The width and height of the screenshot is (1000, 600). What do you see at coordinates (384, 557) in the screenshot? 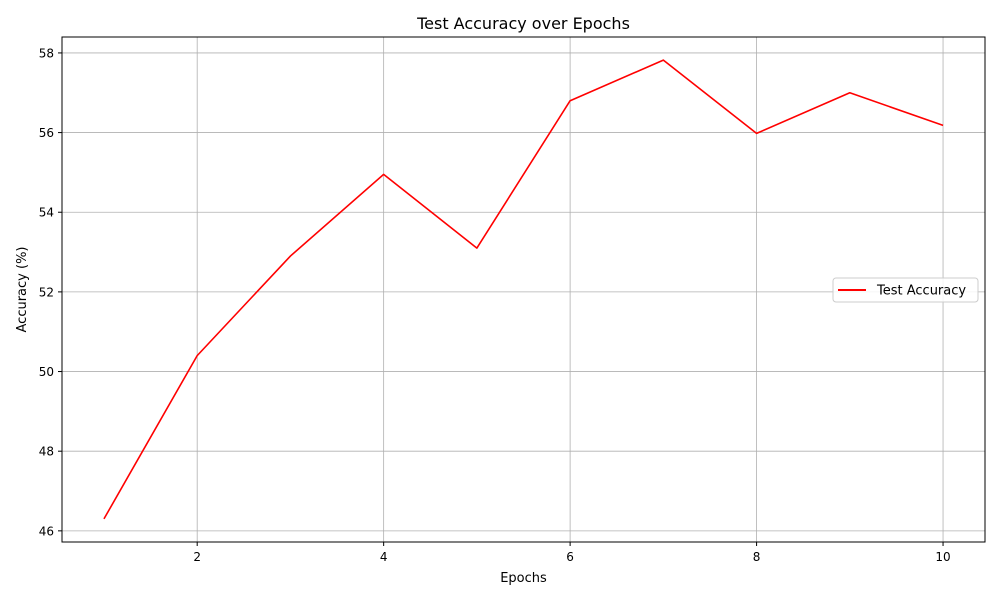
I see `x-tick-label: 4` at bounding box center [384, 557].